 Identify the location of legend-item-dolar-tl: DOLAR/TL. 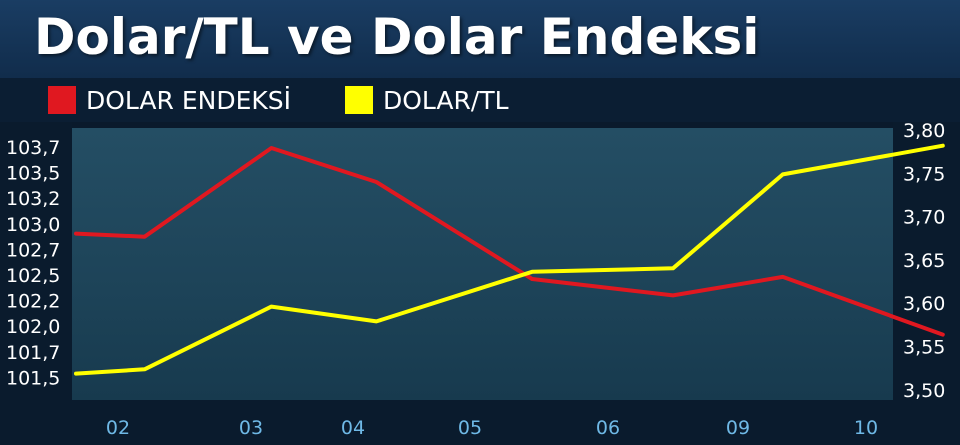
(427, 100).